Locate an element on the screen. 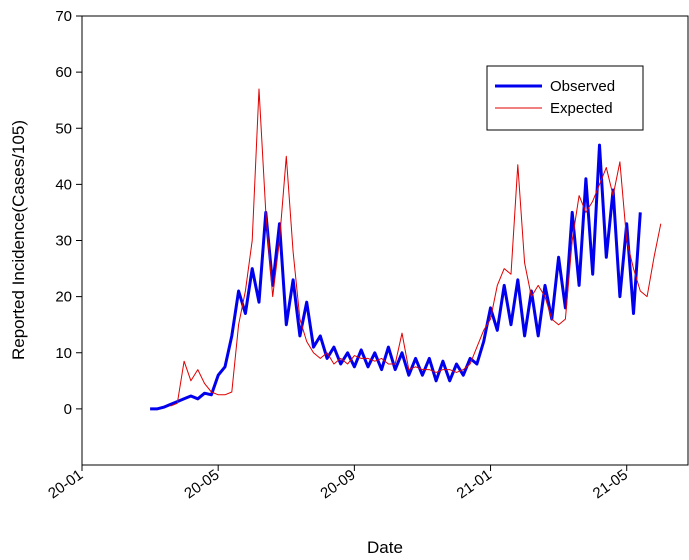 The image size is (689, 560). y-tick-label: 40 is located at coordinates (63, 184).